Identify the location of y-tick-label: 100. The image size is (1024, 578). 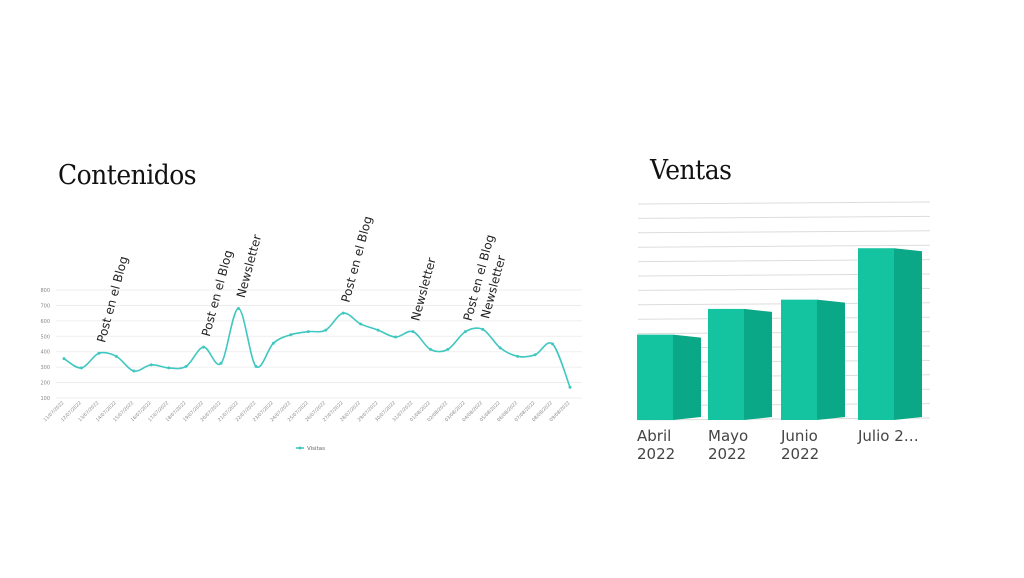
(45, 399).